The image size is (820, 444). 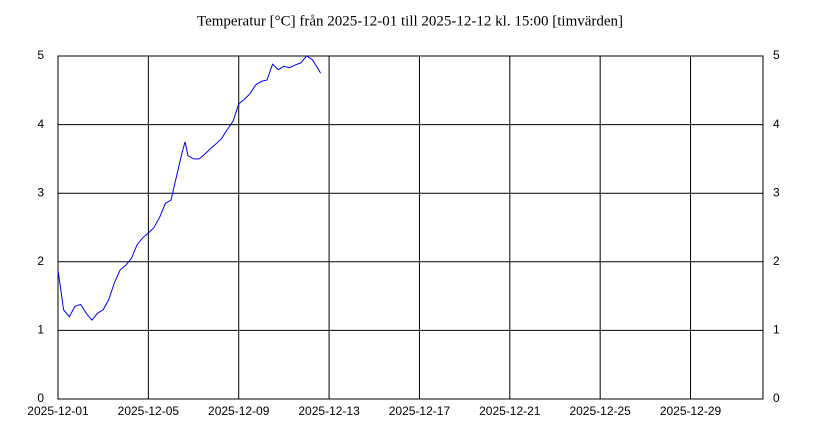 What do you see at coordinates (776, 55) in the screenshot?
I see `y2-tick-label: 5` at bounding box center [776, 55].